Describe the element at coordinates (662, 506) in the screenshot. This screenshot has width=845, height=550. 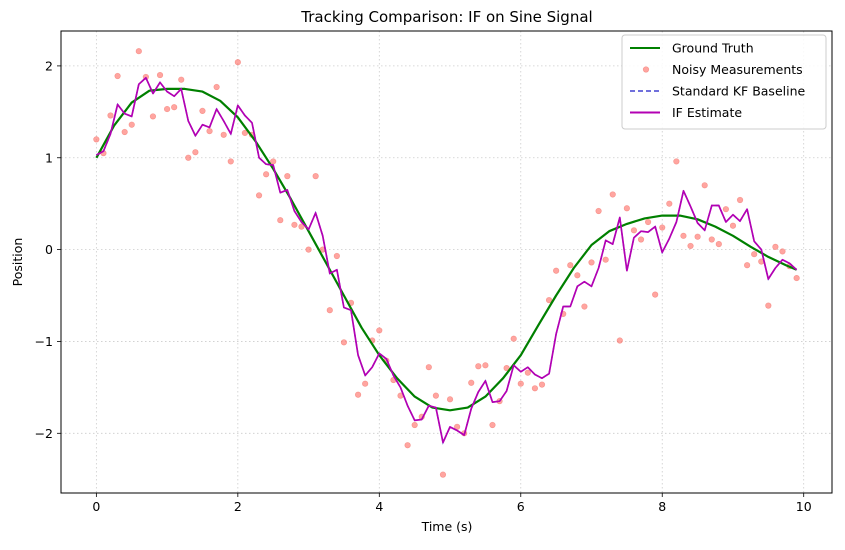
I see `x-tick-label: 8` at that location.